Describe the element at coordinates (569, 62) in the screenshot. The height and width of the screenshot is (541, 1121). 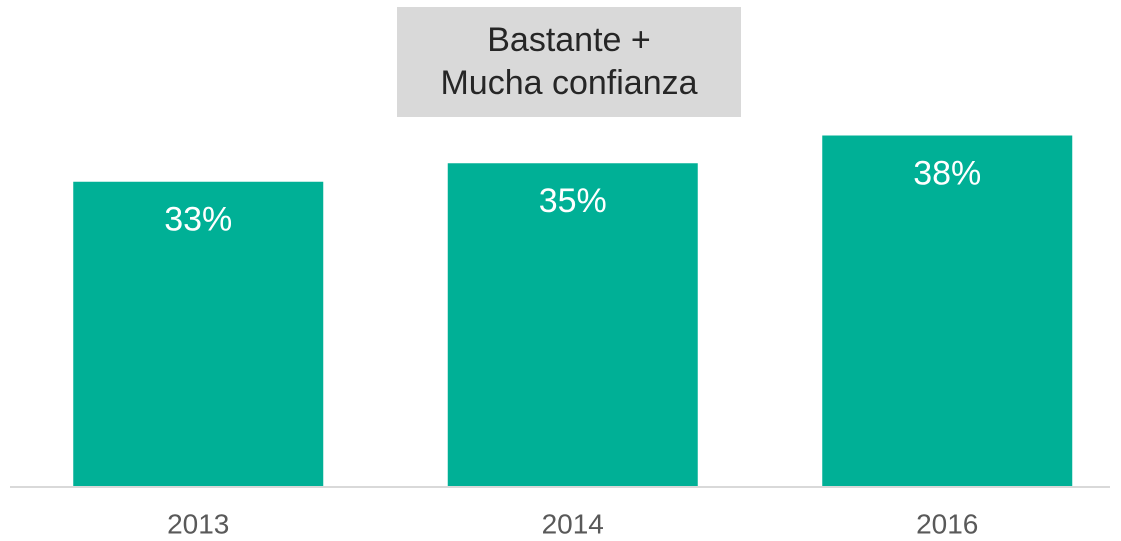
I see `chart-title: Bastante + Mucha confianza` at that location.